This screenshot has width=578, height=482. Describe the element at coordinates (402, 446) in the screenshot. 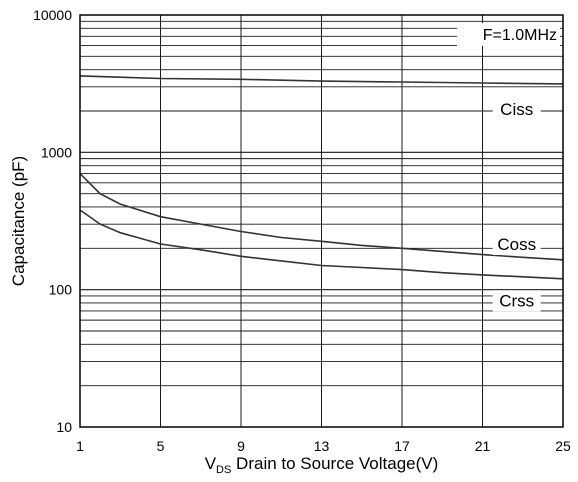

I see `x-tick-label: 17` at that location.